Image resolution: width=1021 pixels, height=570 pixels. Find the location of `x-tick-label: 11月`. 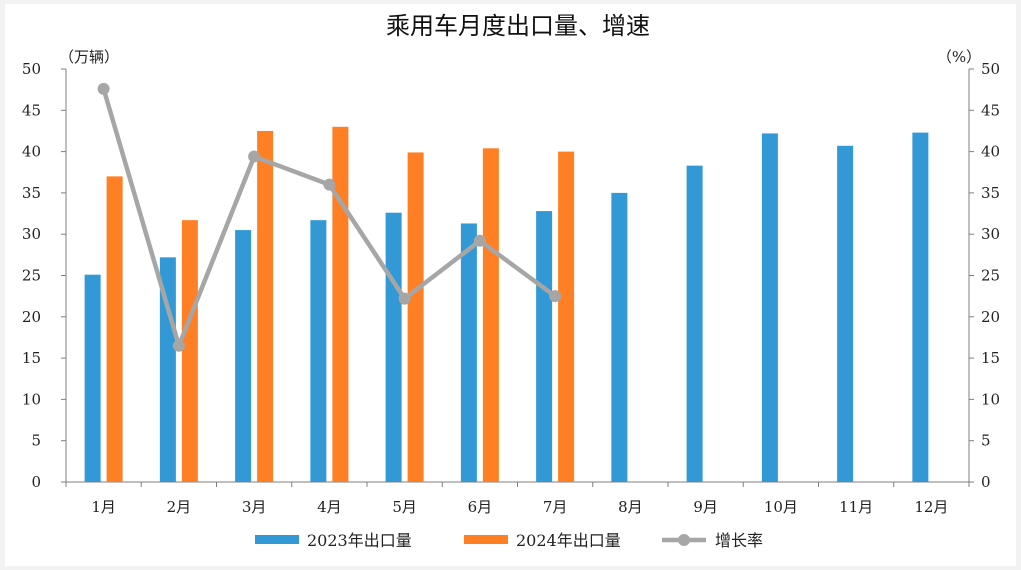

x-tick-label: 11月 is located at coordinates (856, 507).